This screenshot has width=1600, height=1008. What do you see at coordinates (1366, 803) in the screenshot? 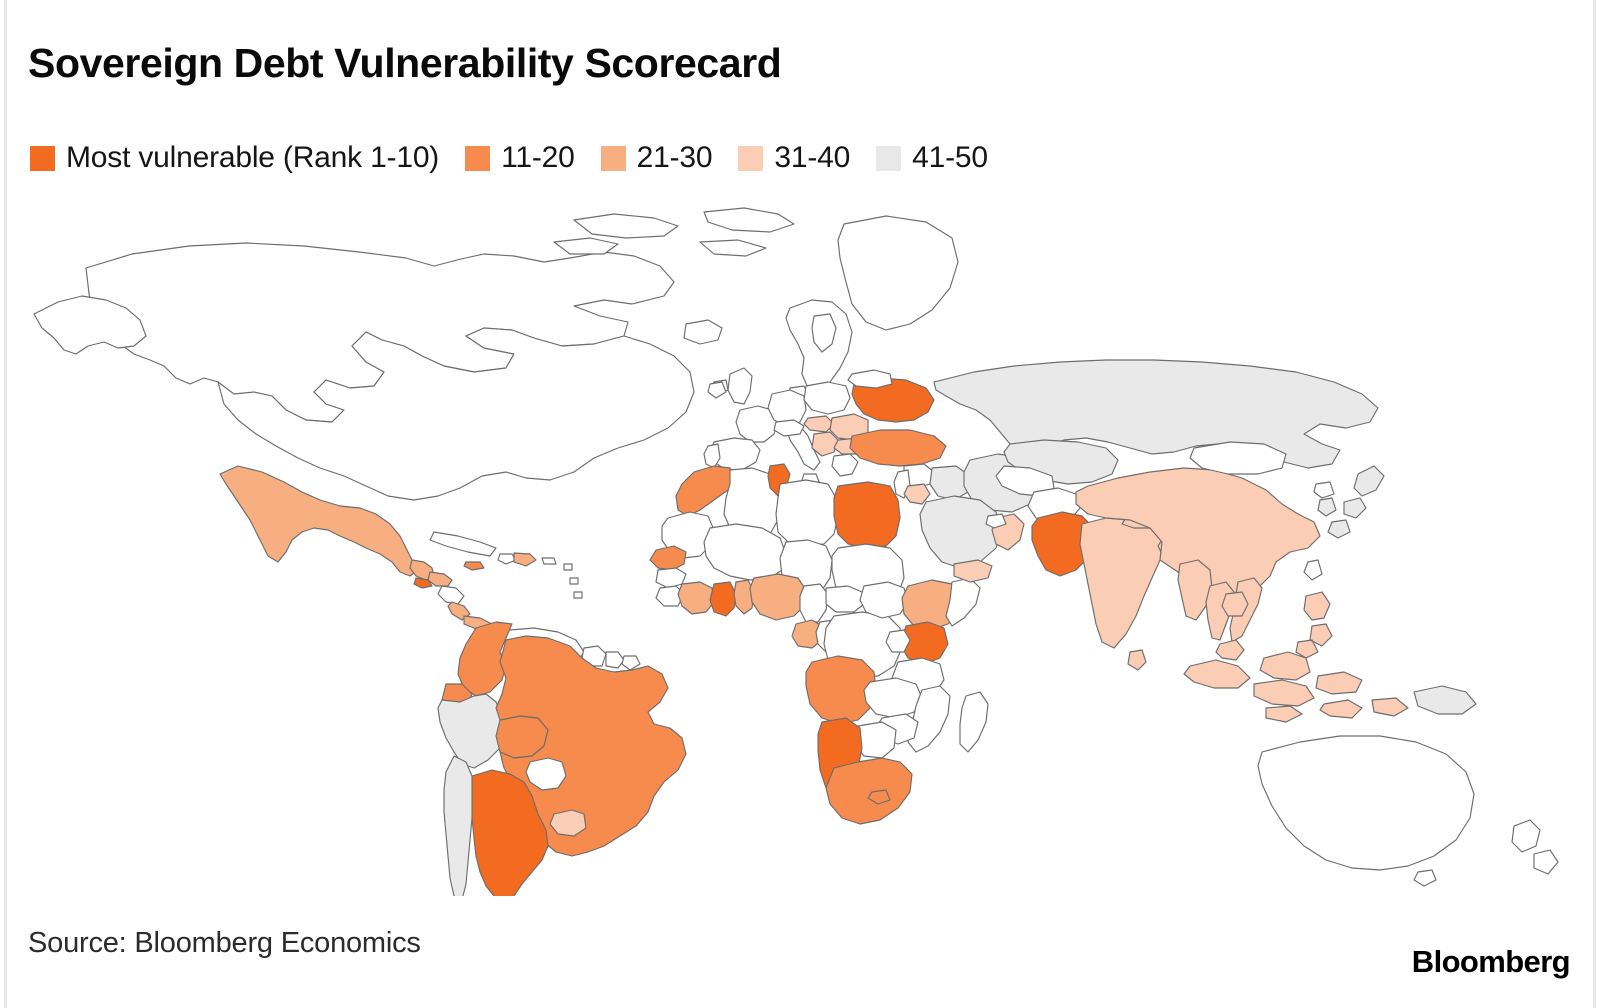
I see `country-australia` at bounding box center [1366, 803].